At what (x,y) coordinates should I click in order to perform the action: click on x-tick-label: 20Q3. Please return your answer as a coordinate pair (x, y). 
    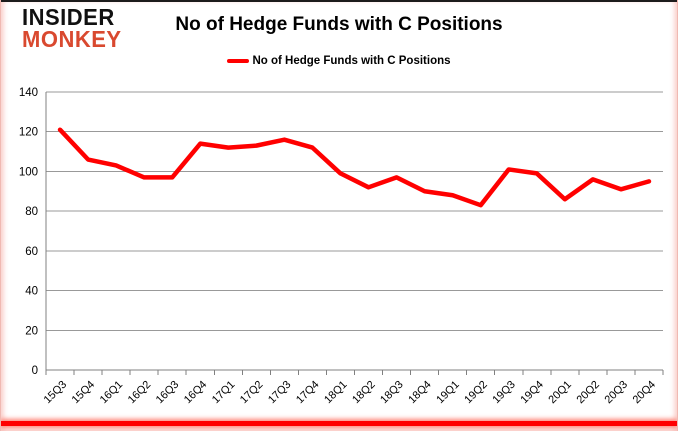
    Looking at the image, I should click on (617, 393).